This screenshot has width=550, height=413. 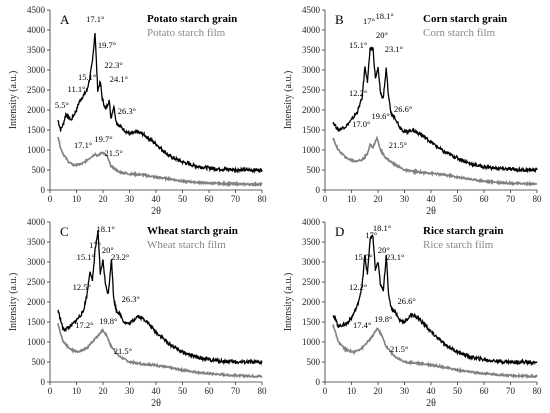 What do you see at coordinates (465, 19) in the screenshot?
I see `legend-entry-grain: Corn starch grain` at bounding box center [465, 19].